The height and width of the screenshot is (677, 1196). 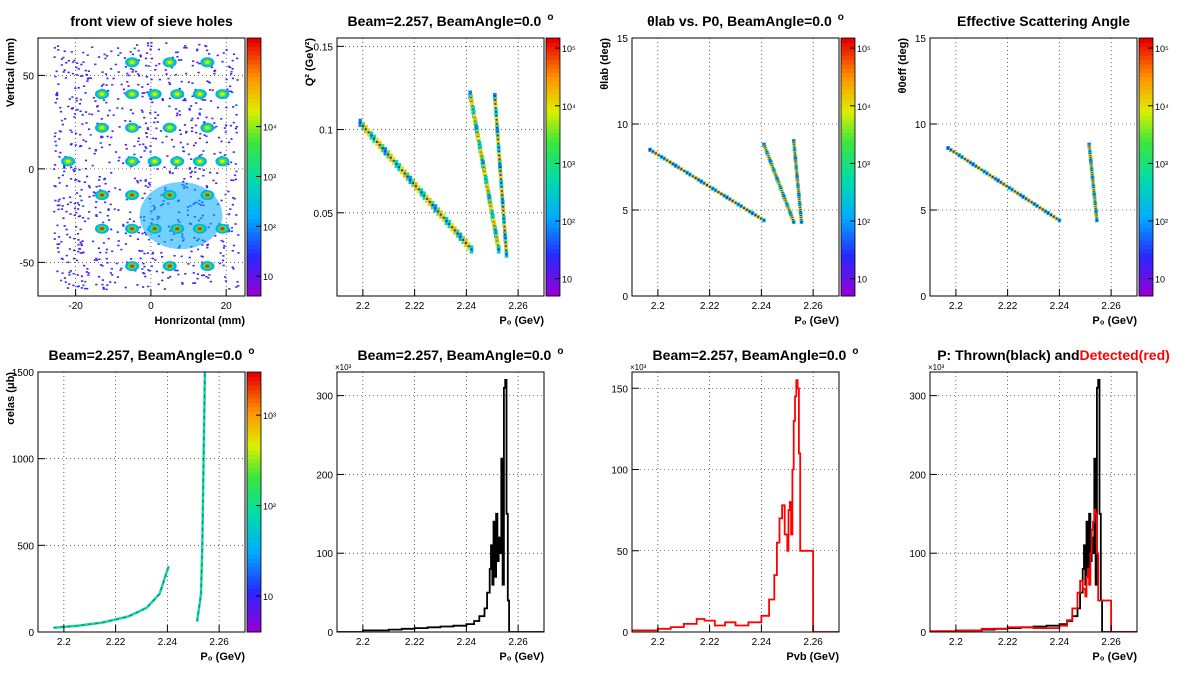 What do you see at coordinates (605, 64) in the screenshot?
I see `y-axis-label: θlab (deg)` at bounding box center [605, 64].